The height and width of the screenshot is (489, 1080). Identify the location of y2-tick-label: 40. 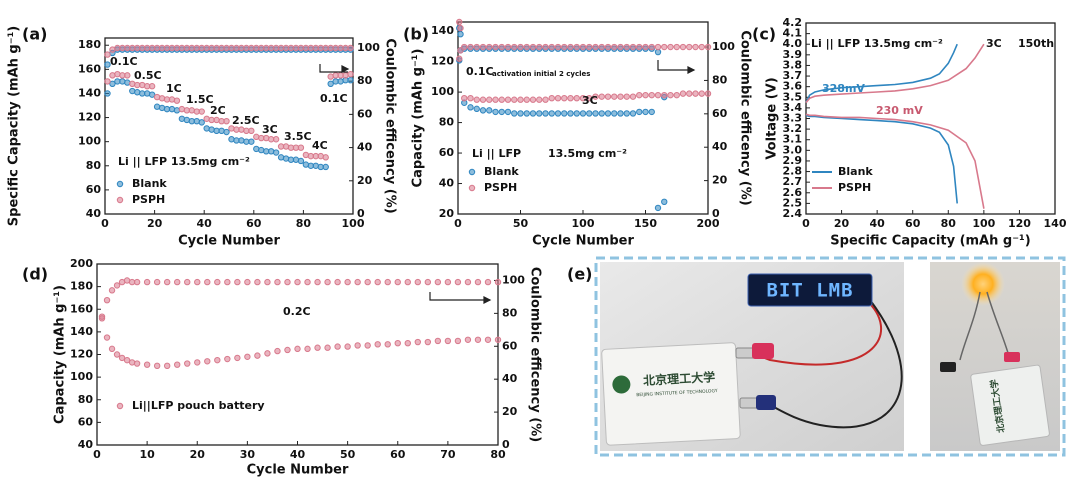
(510, 378).